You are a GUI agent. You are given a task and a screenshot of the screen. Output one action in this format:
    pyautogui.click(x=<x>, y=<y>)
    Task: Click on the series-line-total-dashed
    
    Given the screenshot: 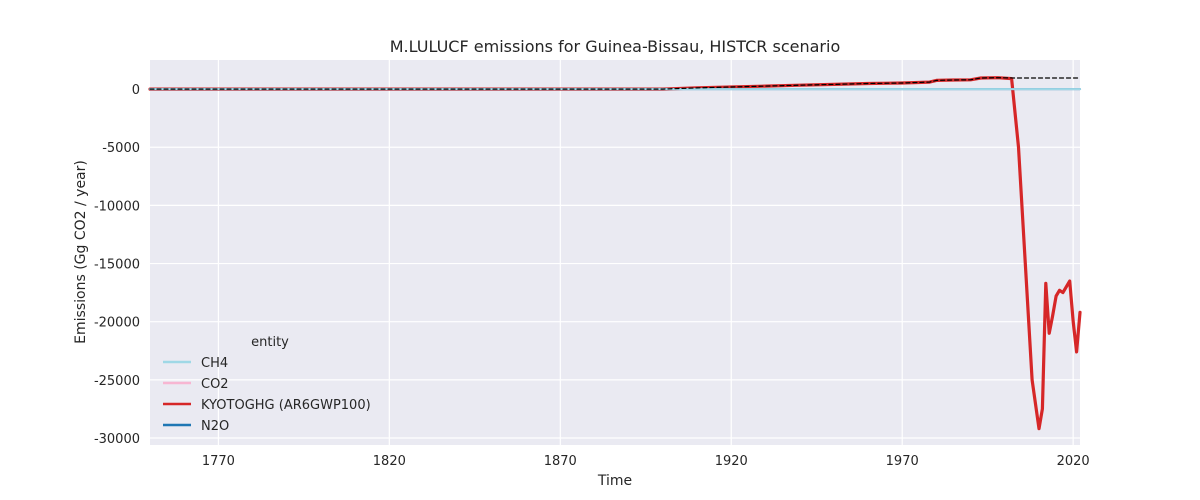 What is the action you would take?
    pyautogui.click(x=615, y=83)
    